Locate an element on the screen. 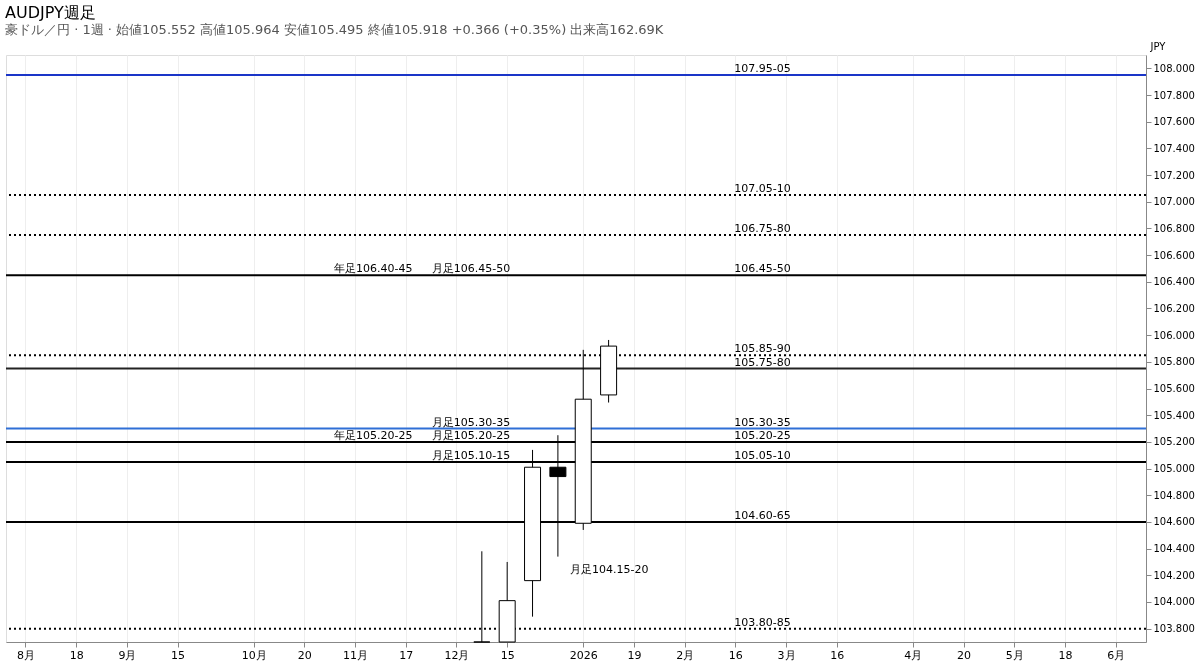 The width and height of the screenshot is (1200, 665). ref-line-label: 105.85-90 is located at coordinates (762, 349).